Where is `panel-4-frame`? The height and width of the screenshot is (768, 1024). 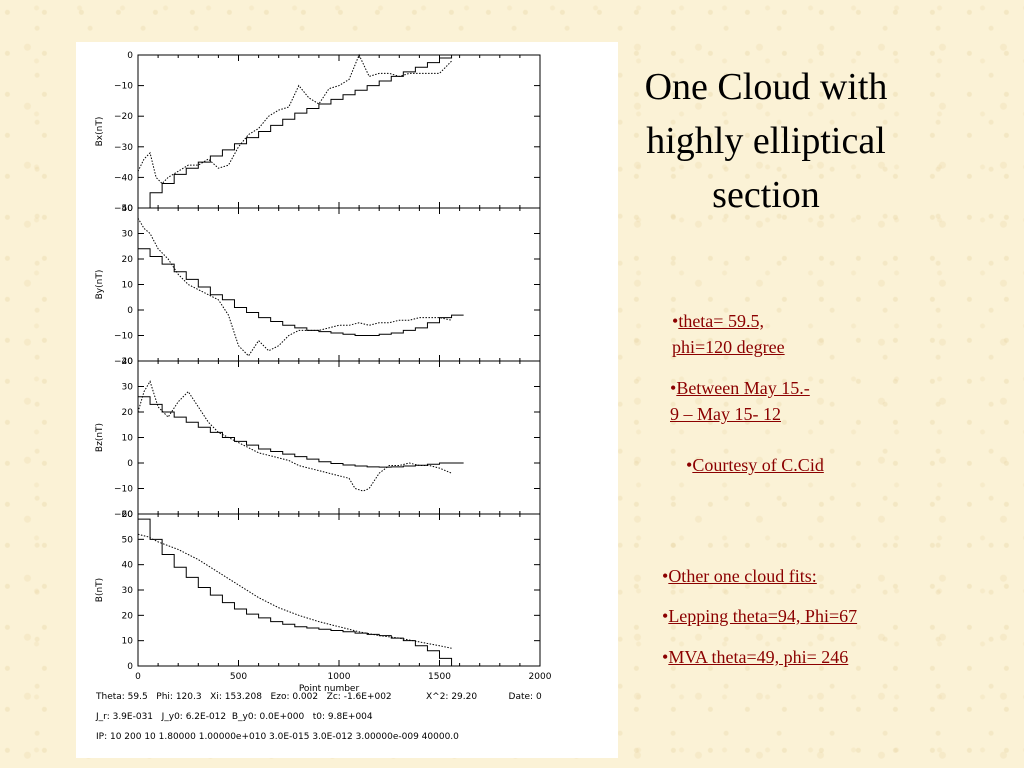
panel-4-frame is located at coordinates (339, 590).